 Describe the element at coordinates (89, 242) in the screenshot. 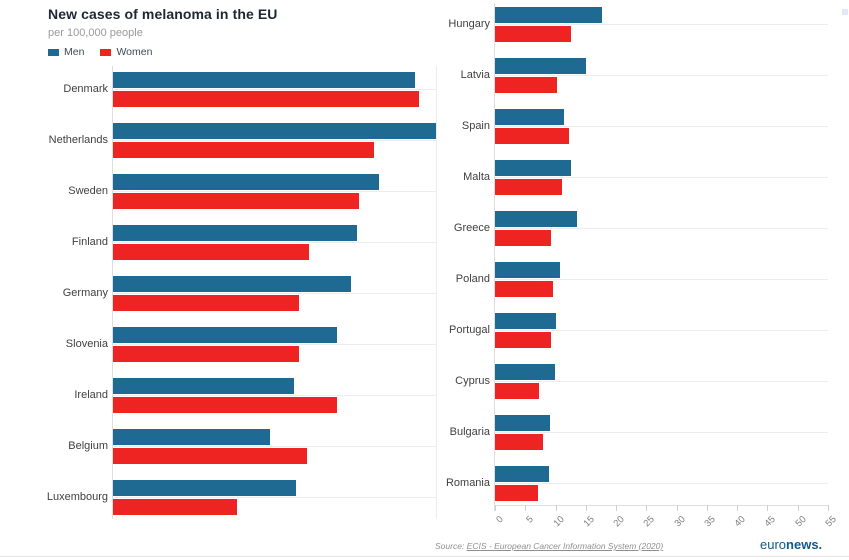

I see `category-label: Finland` at that location.